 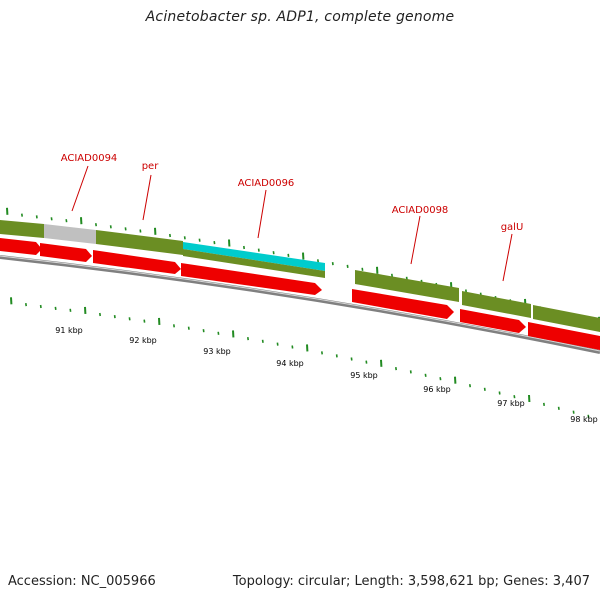 What do you see at coordinates (266, 183) in the screenshot?
I see `gene-label-aciad0096: ACIAD0096` at bounding box center [266, 183].